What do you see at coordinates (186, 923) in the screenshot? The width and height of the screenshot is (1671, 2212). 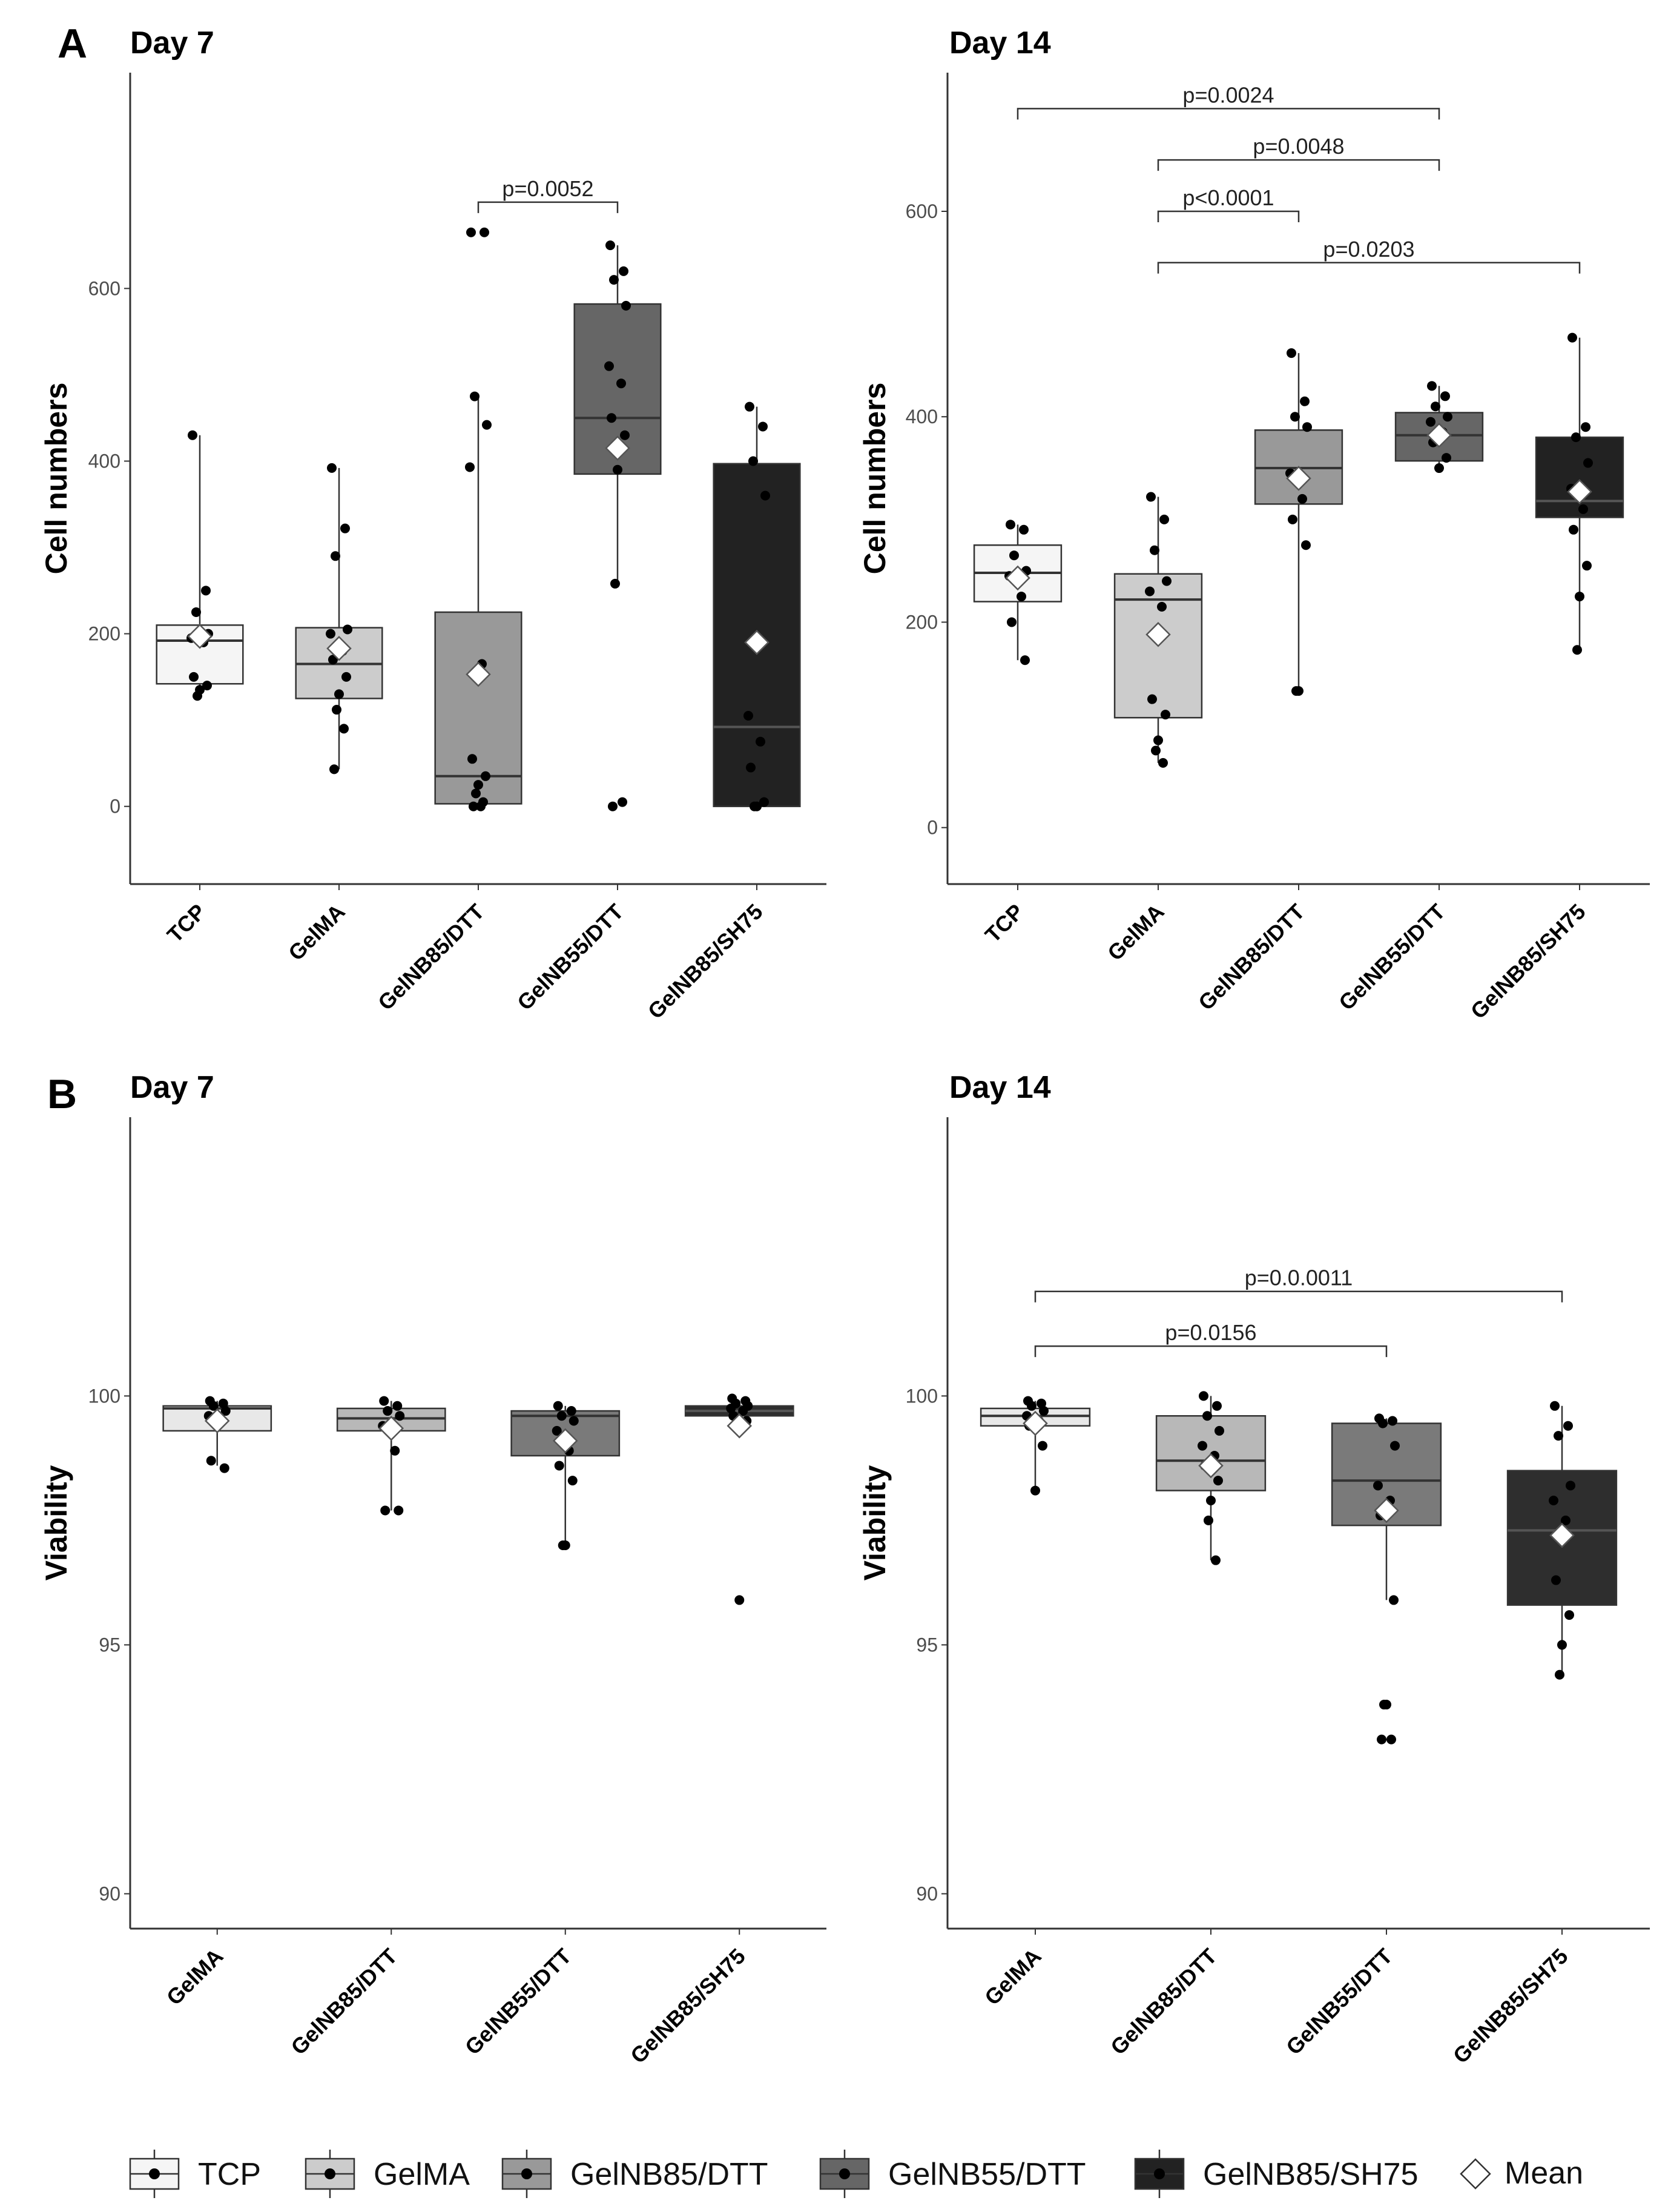 I see `x-tick-label-tcp: TCP` at bounding box center [186, 923].